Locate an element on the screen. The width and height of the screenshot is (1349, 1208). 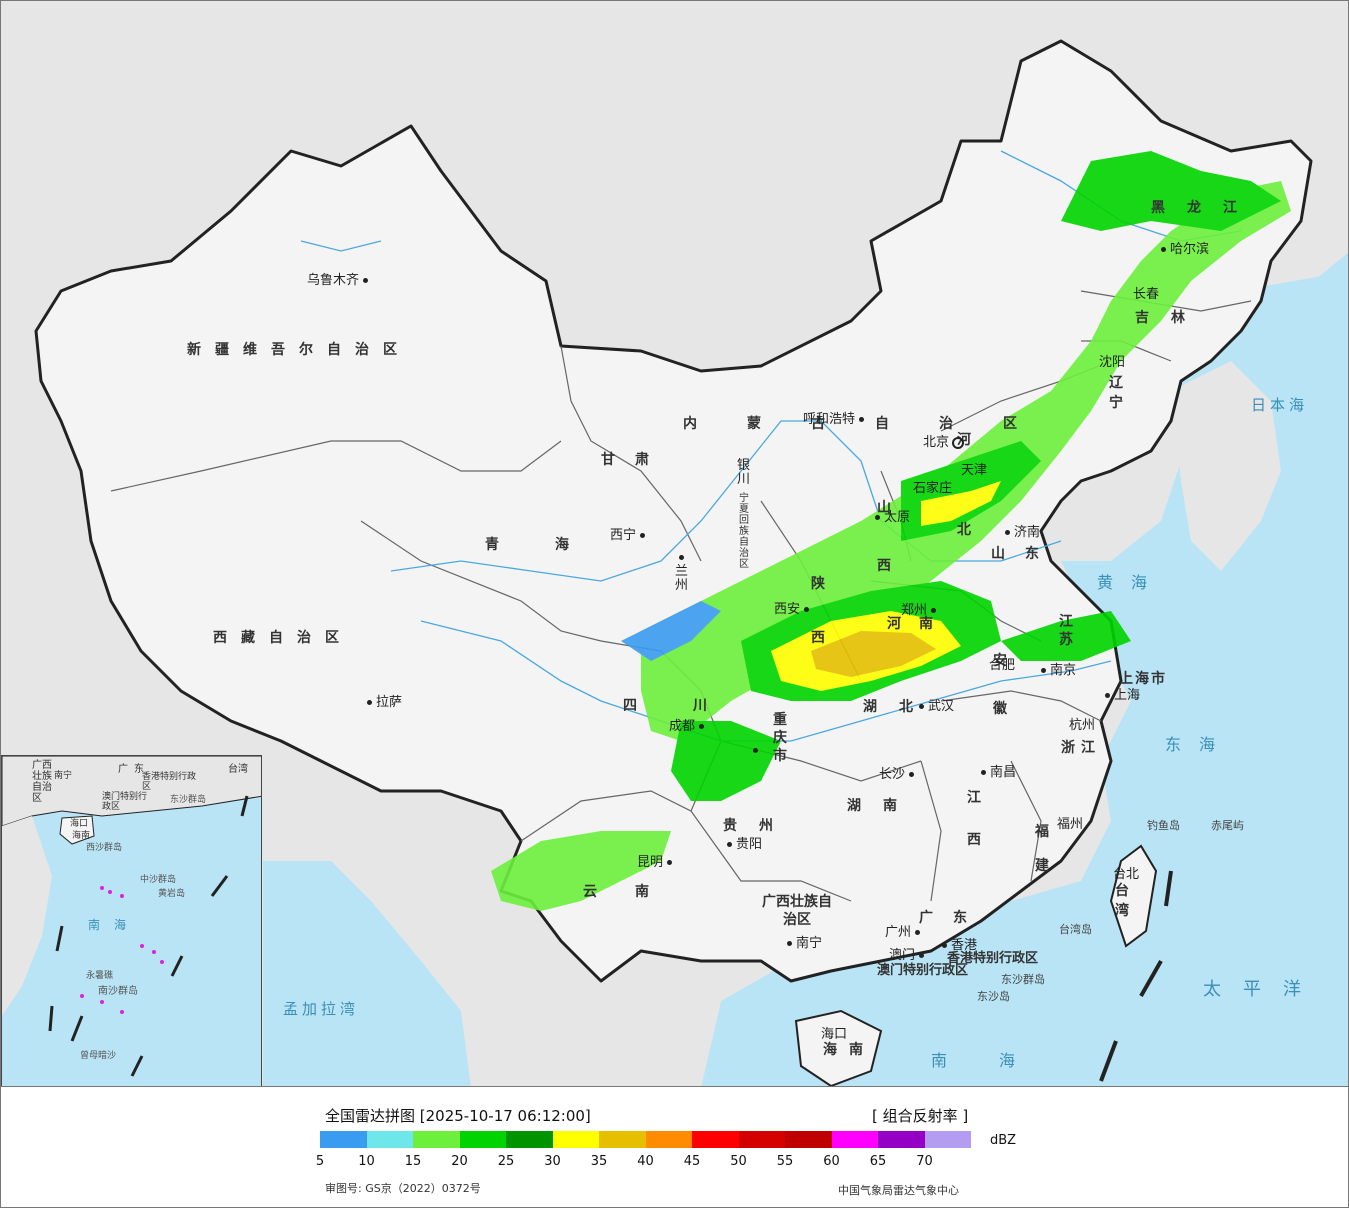
region-xinjiang: 新疆维吾尔自治区 is located at coordinates (299, 350).